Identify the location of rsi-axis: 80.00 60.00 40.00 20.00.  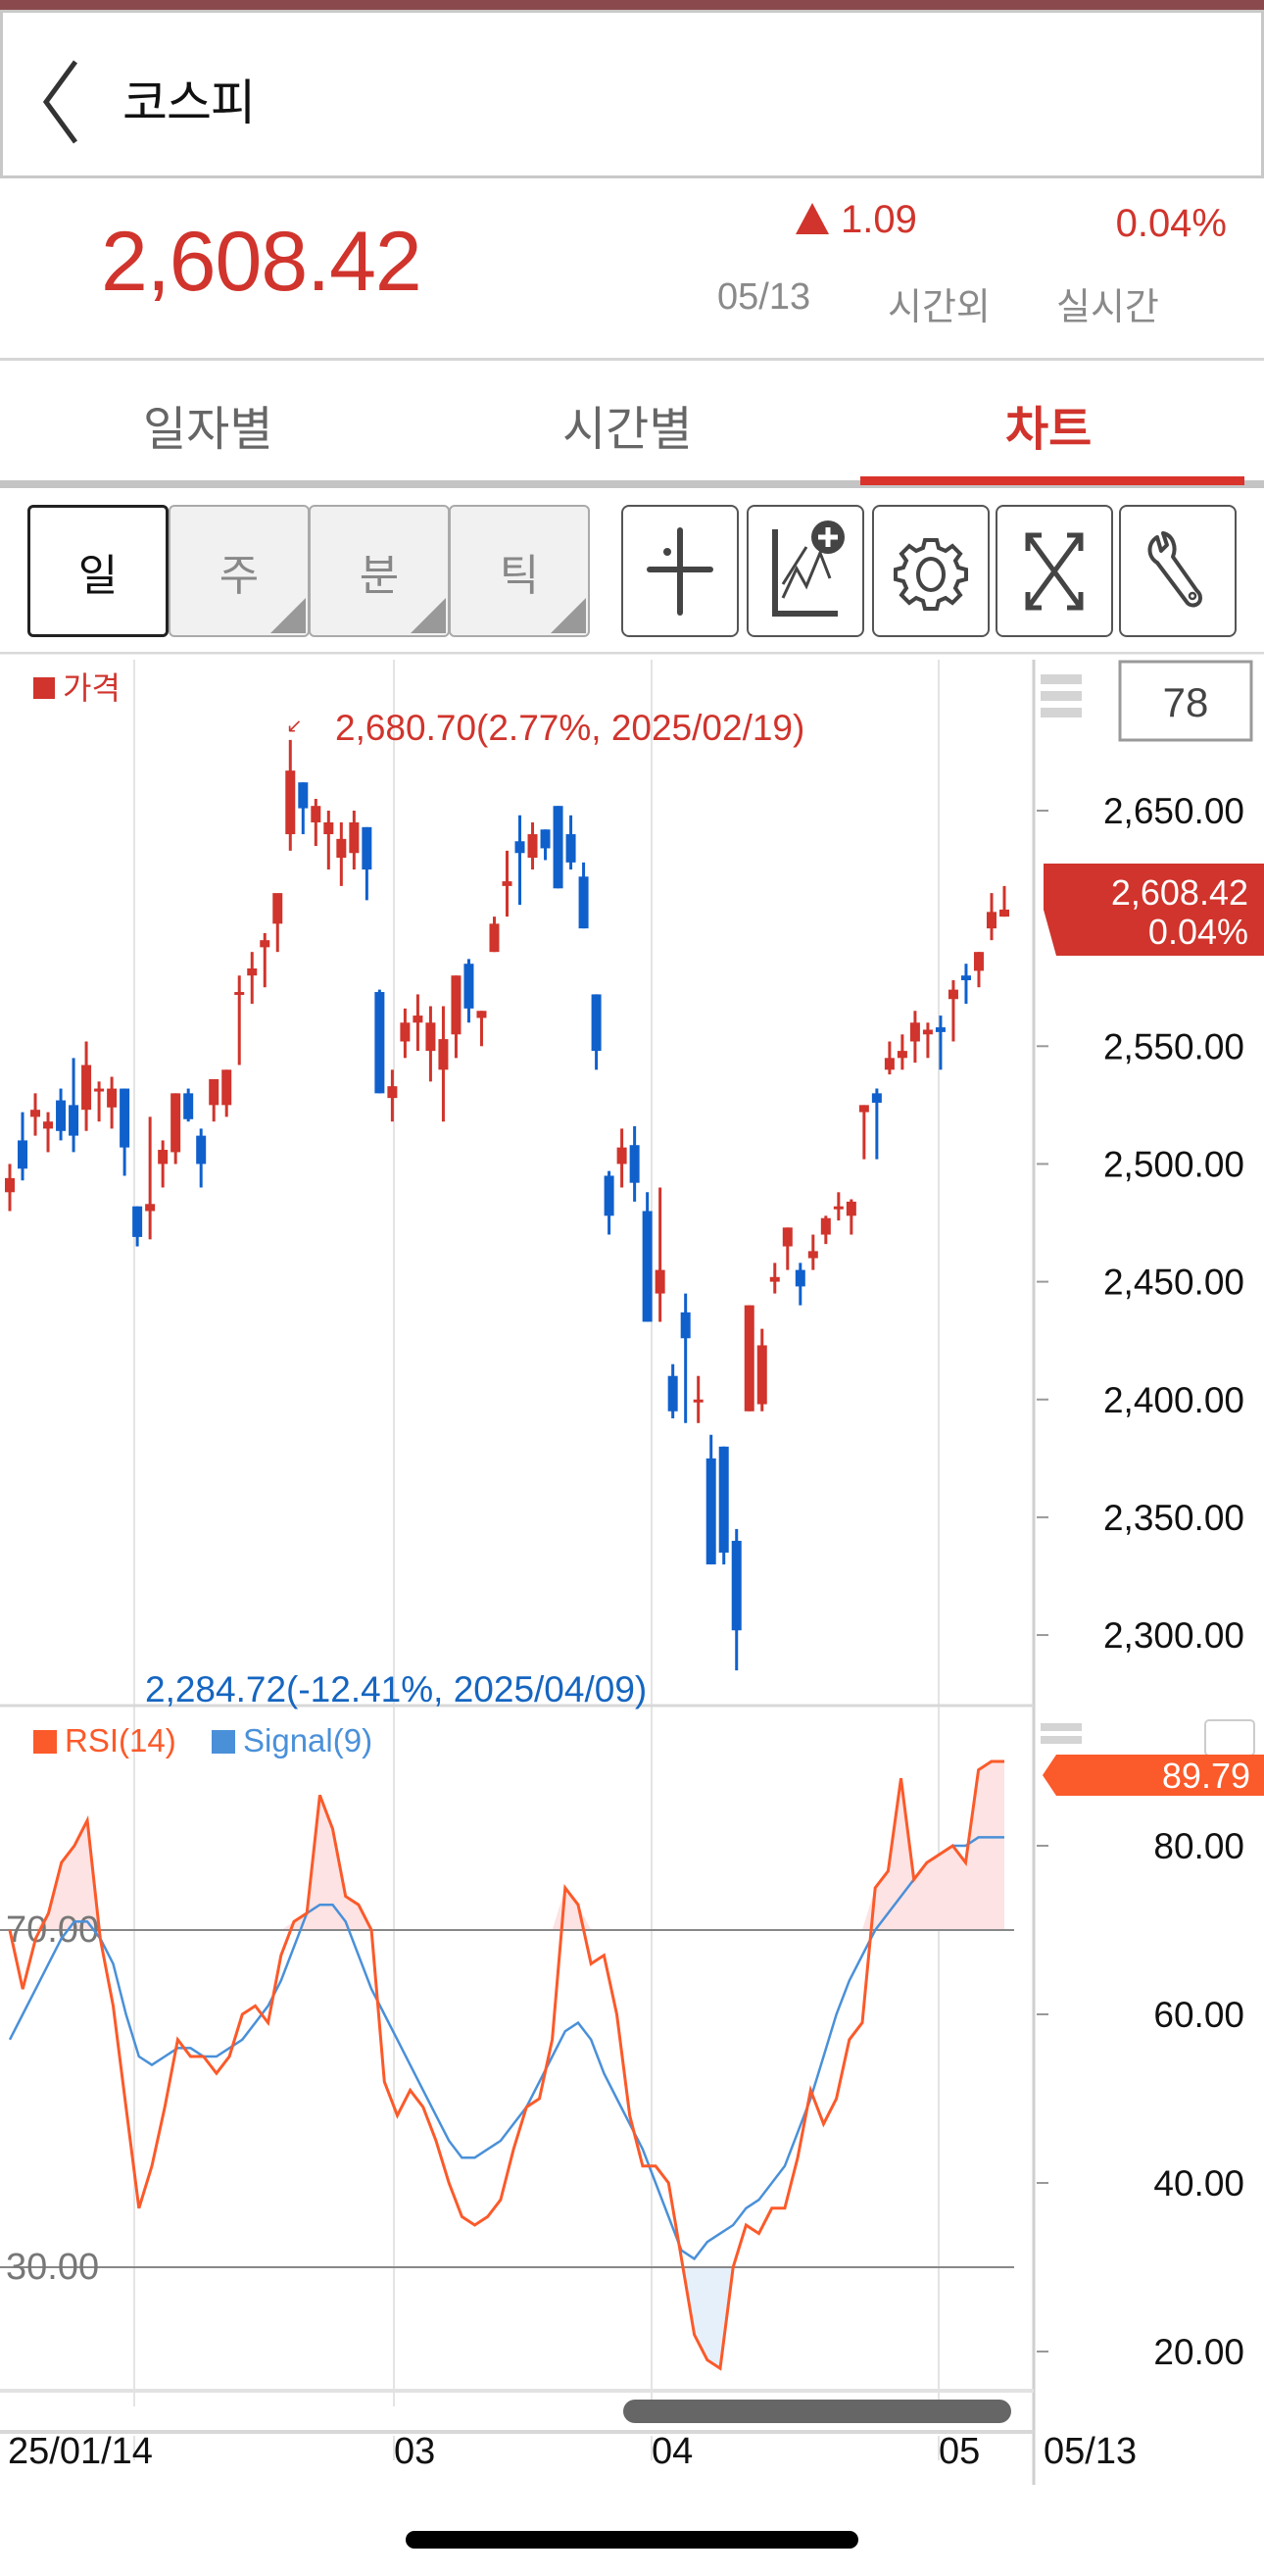
(1141, 2099).